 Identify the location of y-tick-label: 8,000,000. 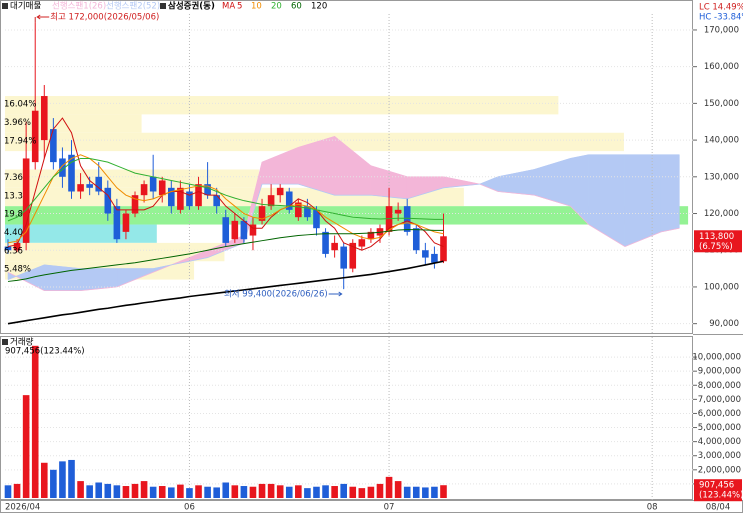
(719, 386).